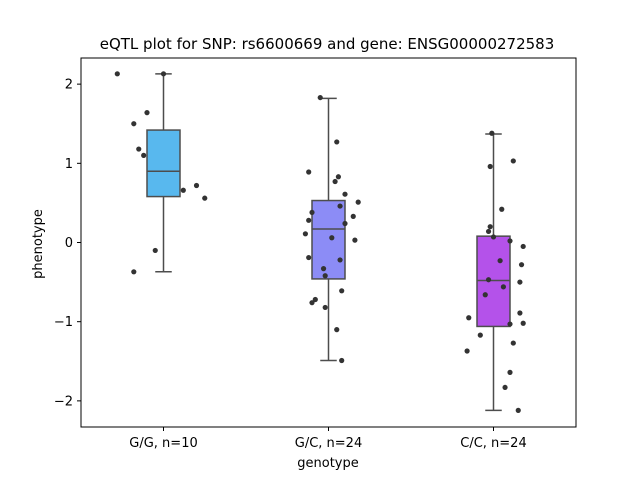 The height and width of the screenshot is (480, 640). I want to click on y-tick-label: 0, so click(69, 243).